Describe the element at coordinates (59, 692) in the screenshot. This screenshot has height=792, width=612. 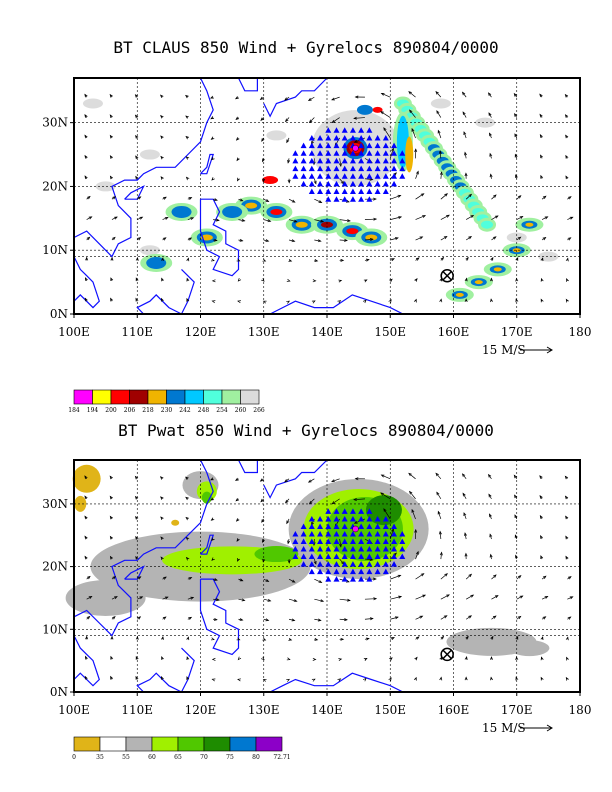
I see `y-tick-label: 0N` at that location.